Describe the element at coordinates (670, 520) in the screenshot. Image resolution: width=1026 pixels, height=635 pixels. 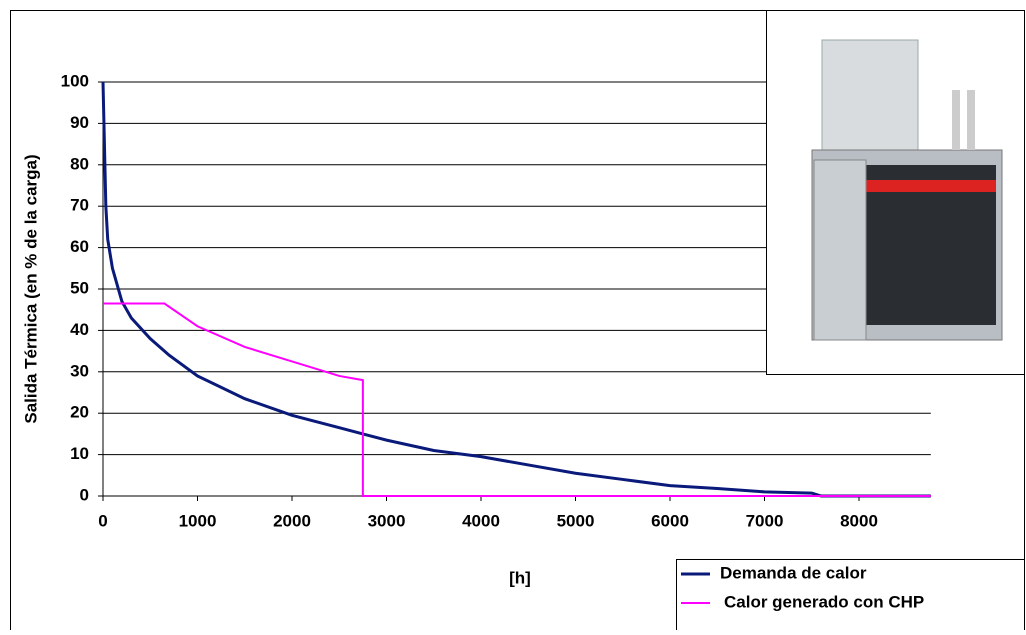
I see `x-tick-label: 6000` at that location.